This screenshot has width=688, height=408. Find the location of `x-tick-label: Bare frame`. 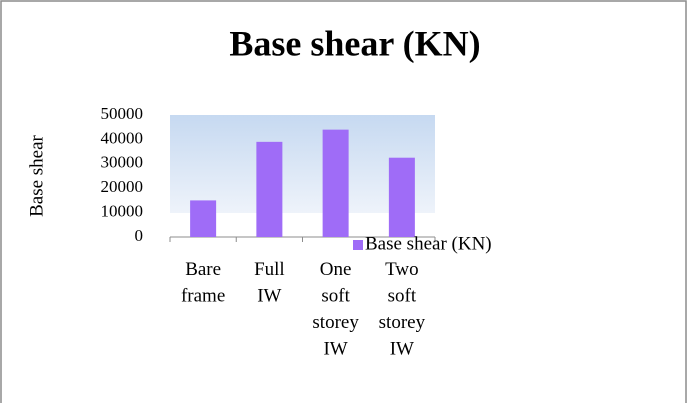

x-tick-label: Bare frame is located at coordinates (203, 283).